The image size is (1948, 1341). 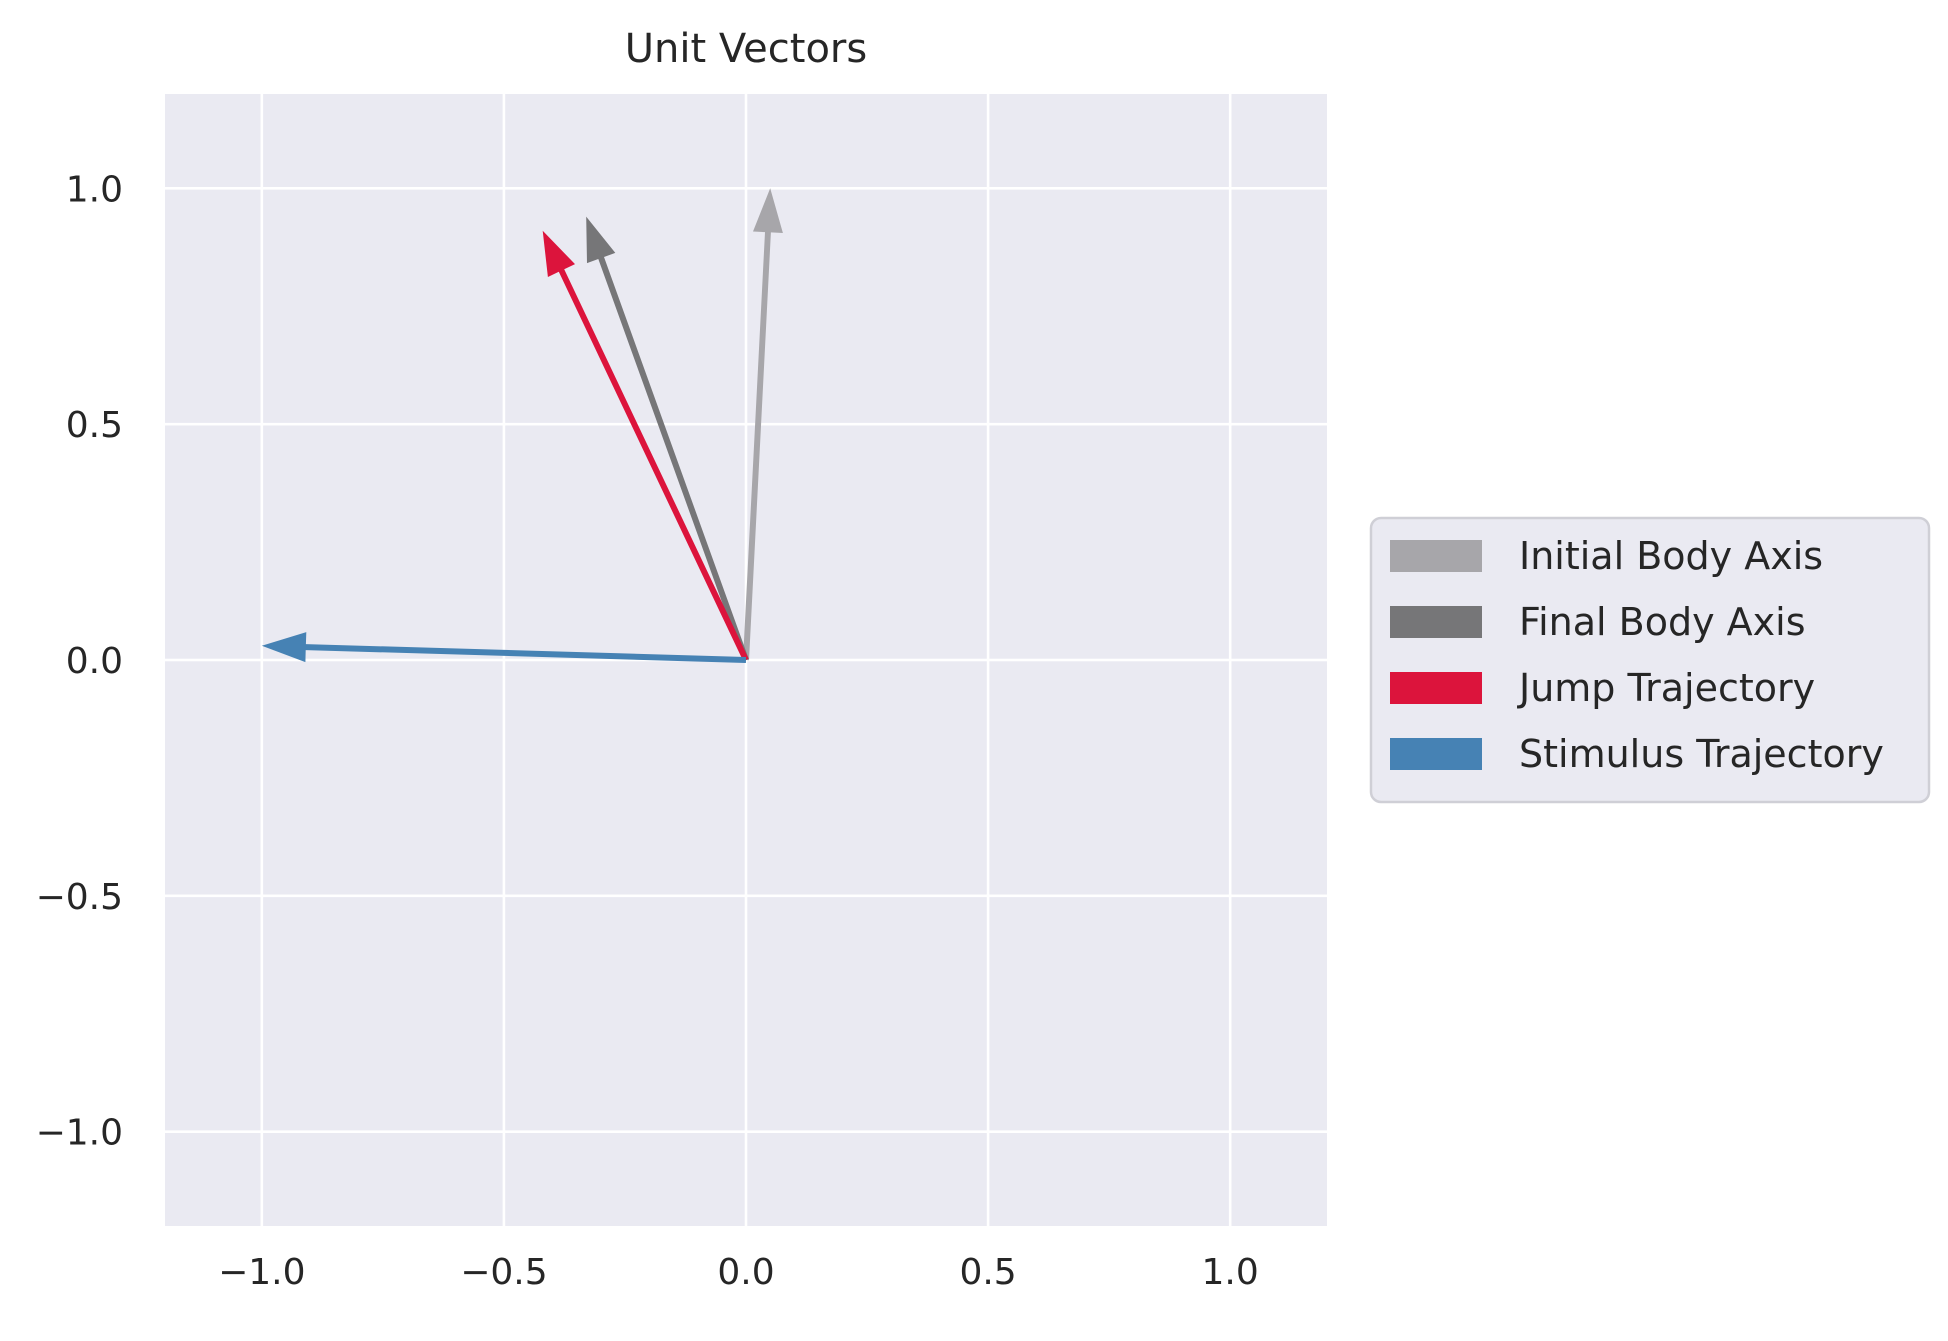 What do you see at coordinates (1662, 622) in the screenshot?
I see `legend-label: Final Body Axis` at bounding box center [1662, 622].